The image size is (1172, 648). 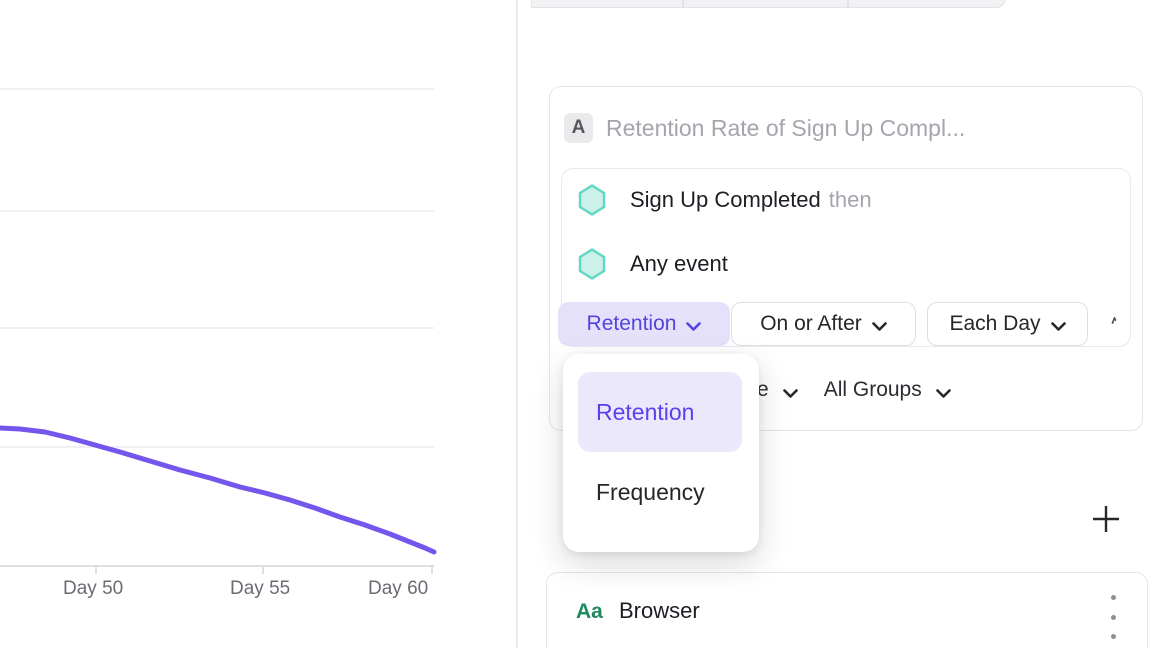 What do you see at coordinates (578, 128) in the screenshot?
I see `series-badge: A` at bounding box center [578, 128].